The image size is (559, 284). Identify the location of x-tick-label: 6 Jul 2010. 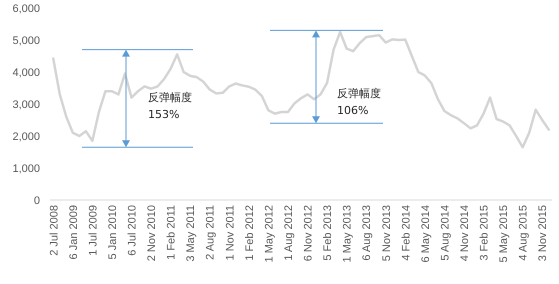
(132, 230).